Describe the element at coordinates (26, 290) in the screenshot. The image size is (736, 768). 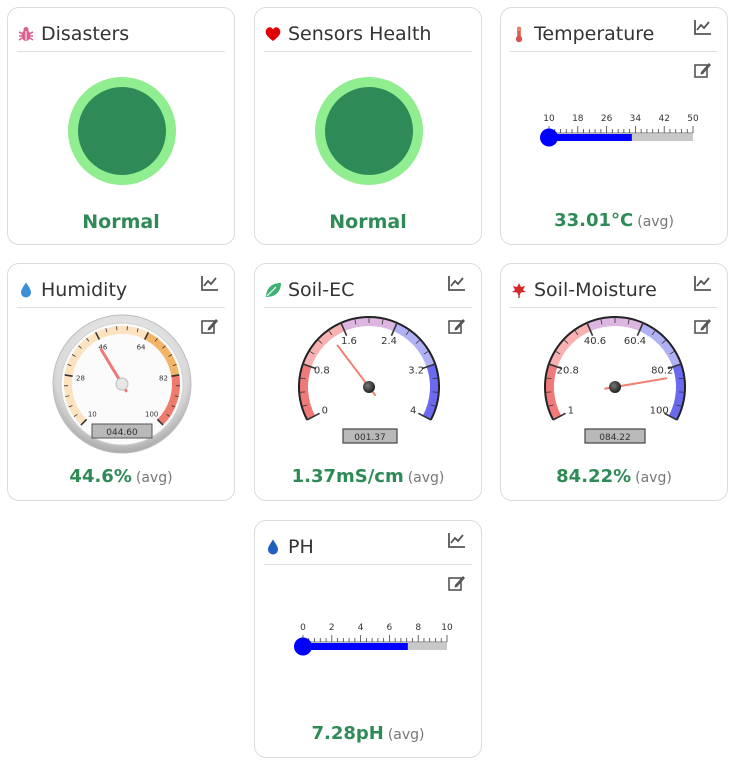
I see `water-drop-icon` at that location.